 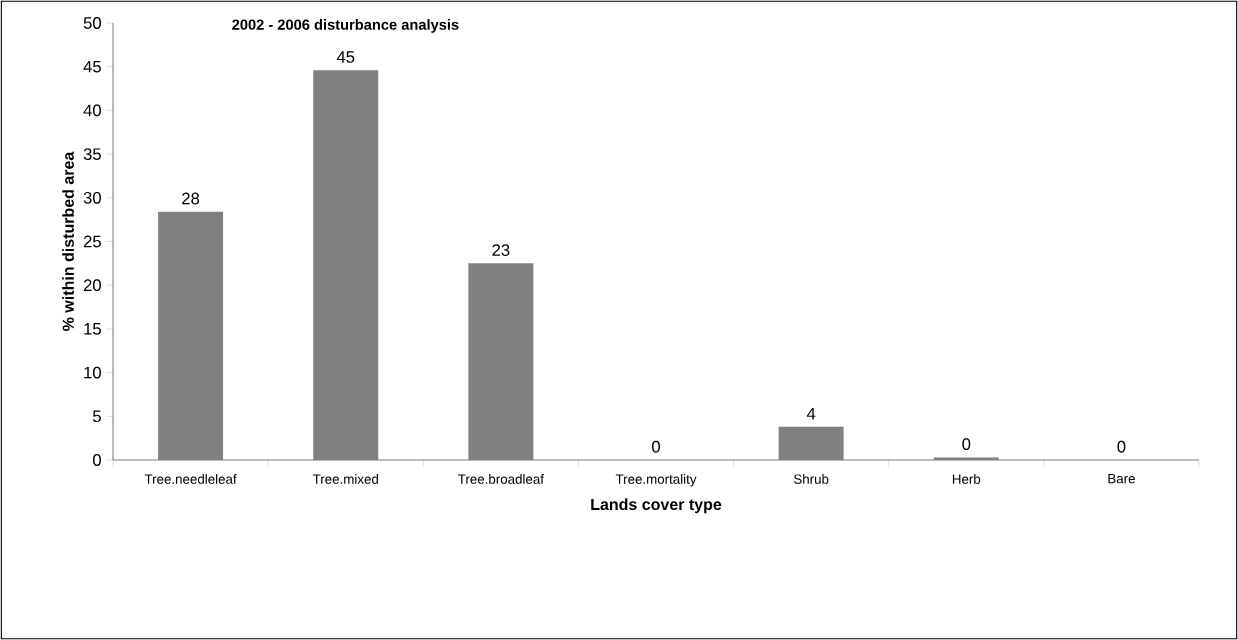 What do you see at coordinates (92, 372) in the screenshot?
I see `y-tick-label: 10` at bounding box center [92, 372].